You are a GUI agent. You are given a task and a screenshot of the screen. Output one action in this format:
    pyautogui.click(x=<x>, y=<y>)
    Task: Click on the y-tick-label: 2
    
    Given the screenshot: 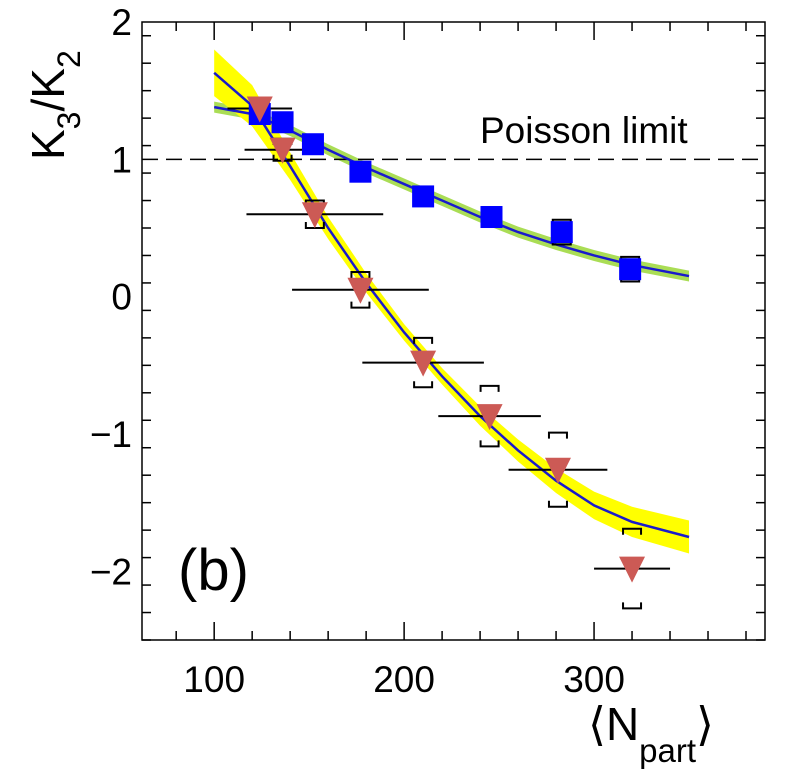 What is the action you would take?
    pyautogui.click(x=121, y=22)
    